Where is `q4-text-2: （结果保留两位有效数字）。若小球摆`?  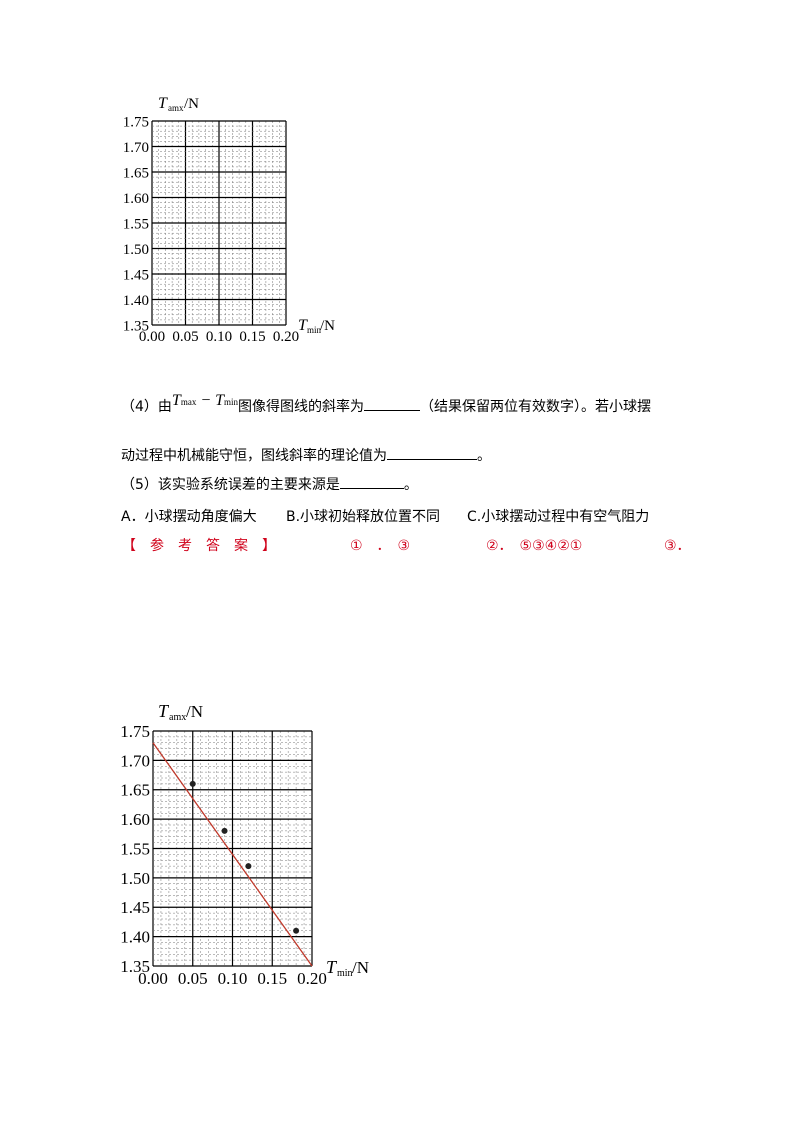
q4-text-2: （结果保留两位有效数字）。若小球摆 is located at coordinates (536, 407).